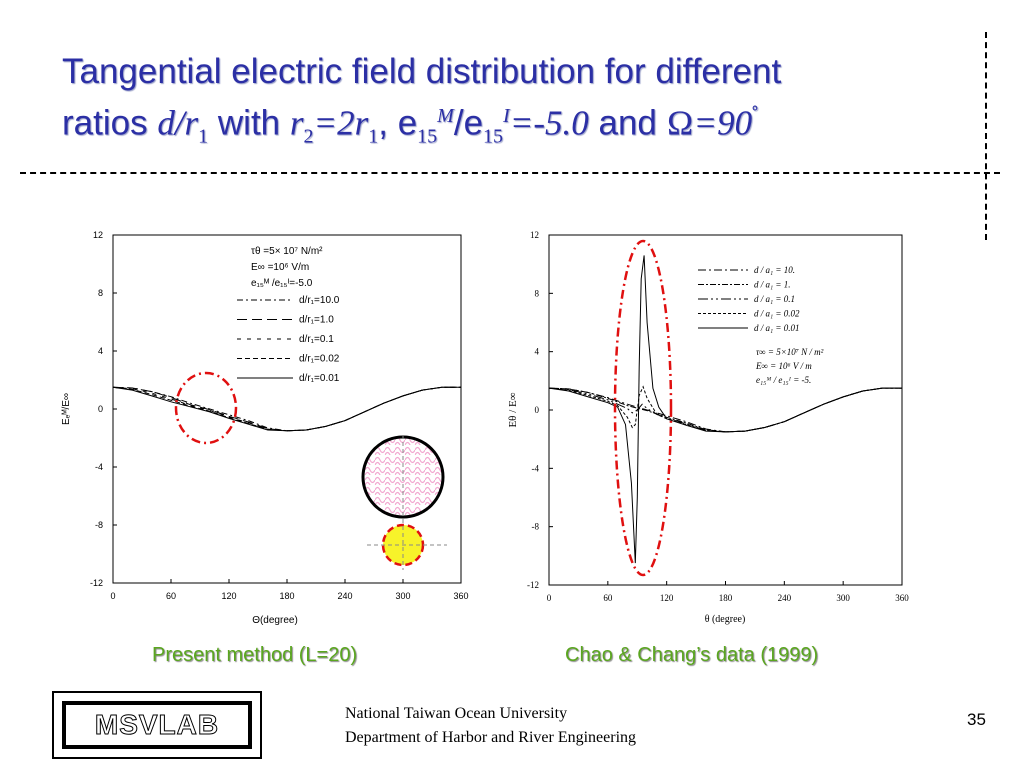 The image size is (1024, 768). I want to click on title-and-text: and, so click(627, 123).